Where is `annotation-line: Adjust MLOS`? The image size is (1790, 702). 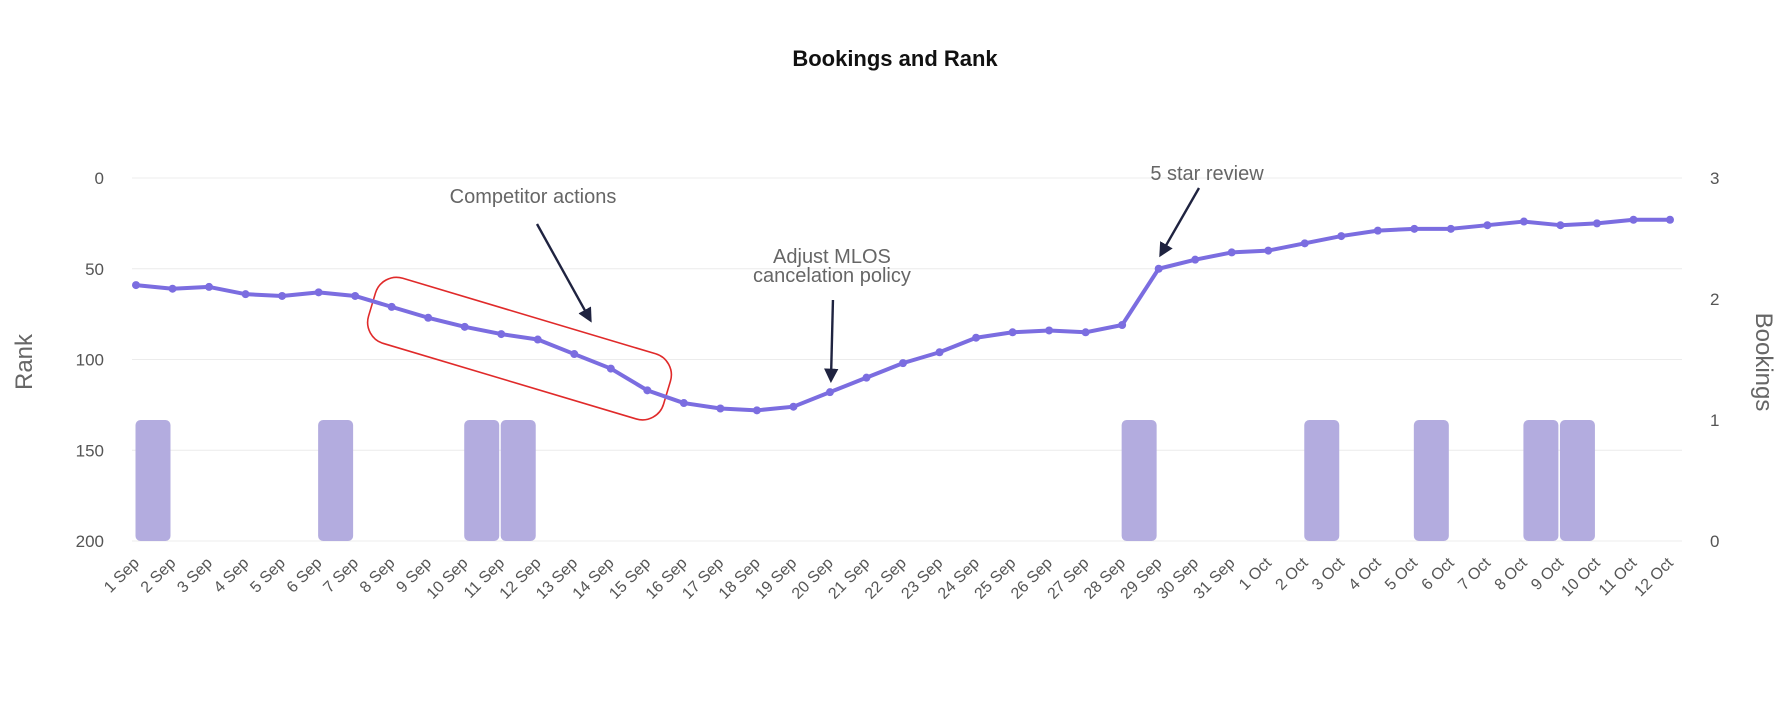
annotation-line: Adjust MLOS is located at coordinates (832, 257).